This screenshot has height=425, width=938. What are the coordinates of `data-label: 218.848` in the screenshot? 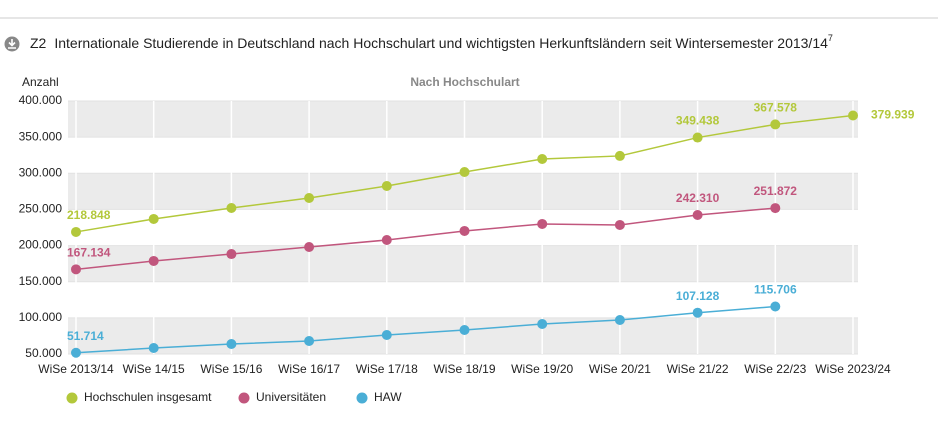 It's located at (89, 215).